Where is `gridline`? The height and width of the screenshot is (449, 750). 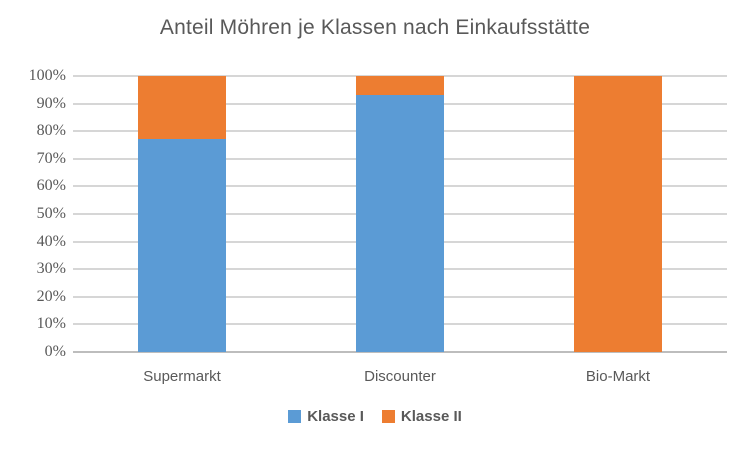
gridline is located at coordinates (400, 76).